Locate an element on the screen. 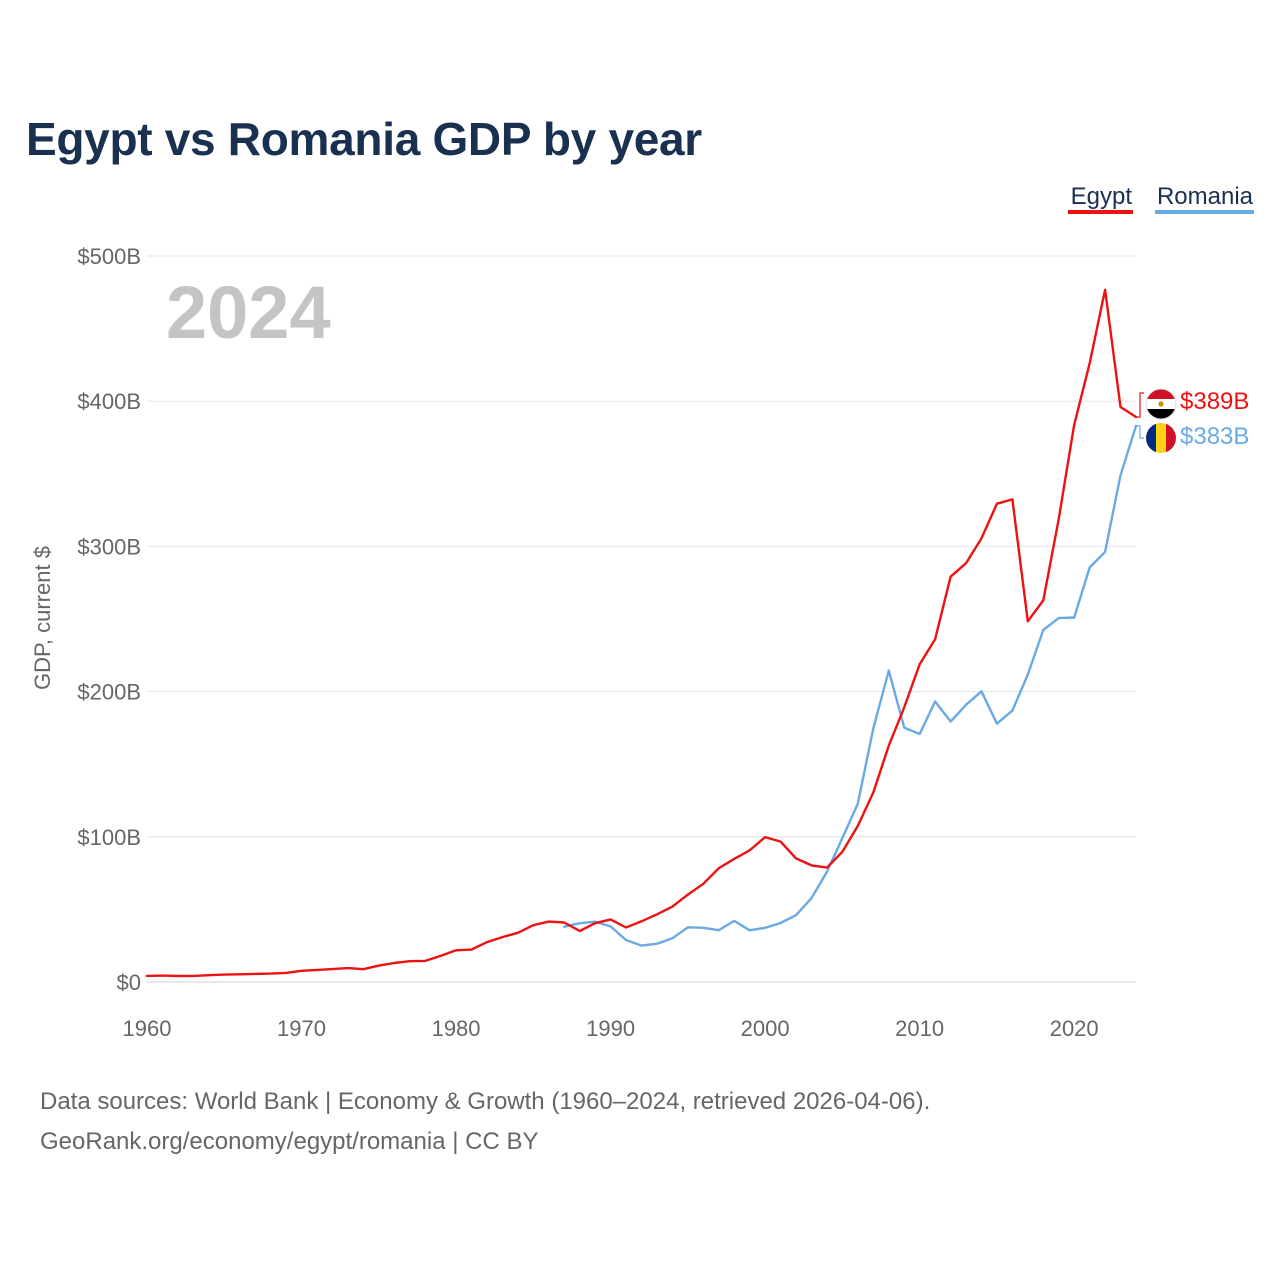 The image size is (1280, 1280). legend: Egypt Romania is located at coordinates (1161, 198).